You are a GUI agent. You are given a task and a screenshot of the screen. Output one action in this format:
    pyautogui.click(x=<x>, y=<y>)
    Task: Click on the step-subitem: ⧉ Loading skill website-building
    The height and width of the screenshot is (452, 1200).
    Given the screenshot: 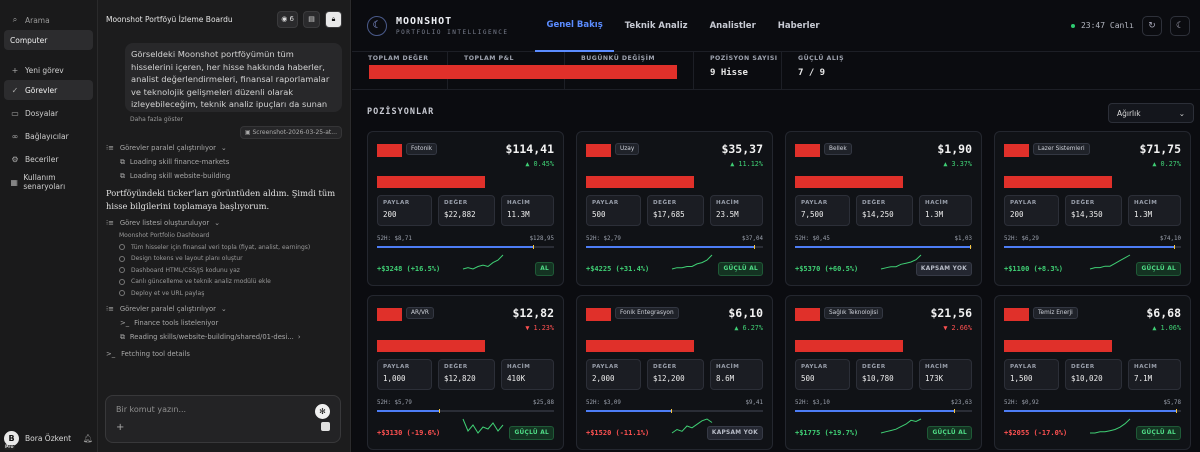 What is the action you would take?
    pyautogui.click(x=235, y=176)
    